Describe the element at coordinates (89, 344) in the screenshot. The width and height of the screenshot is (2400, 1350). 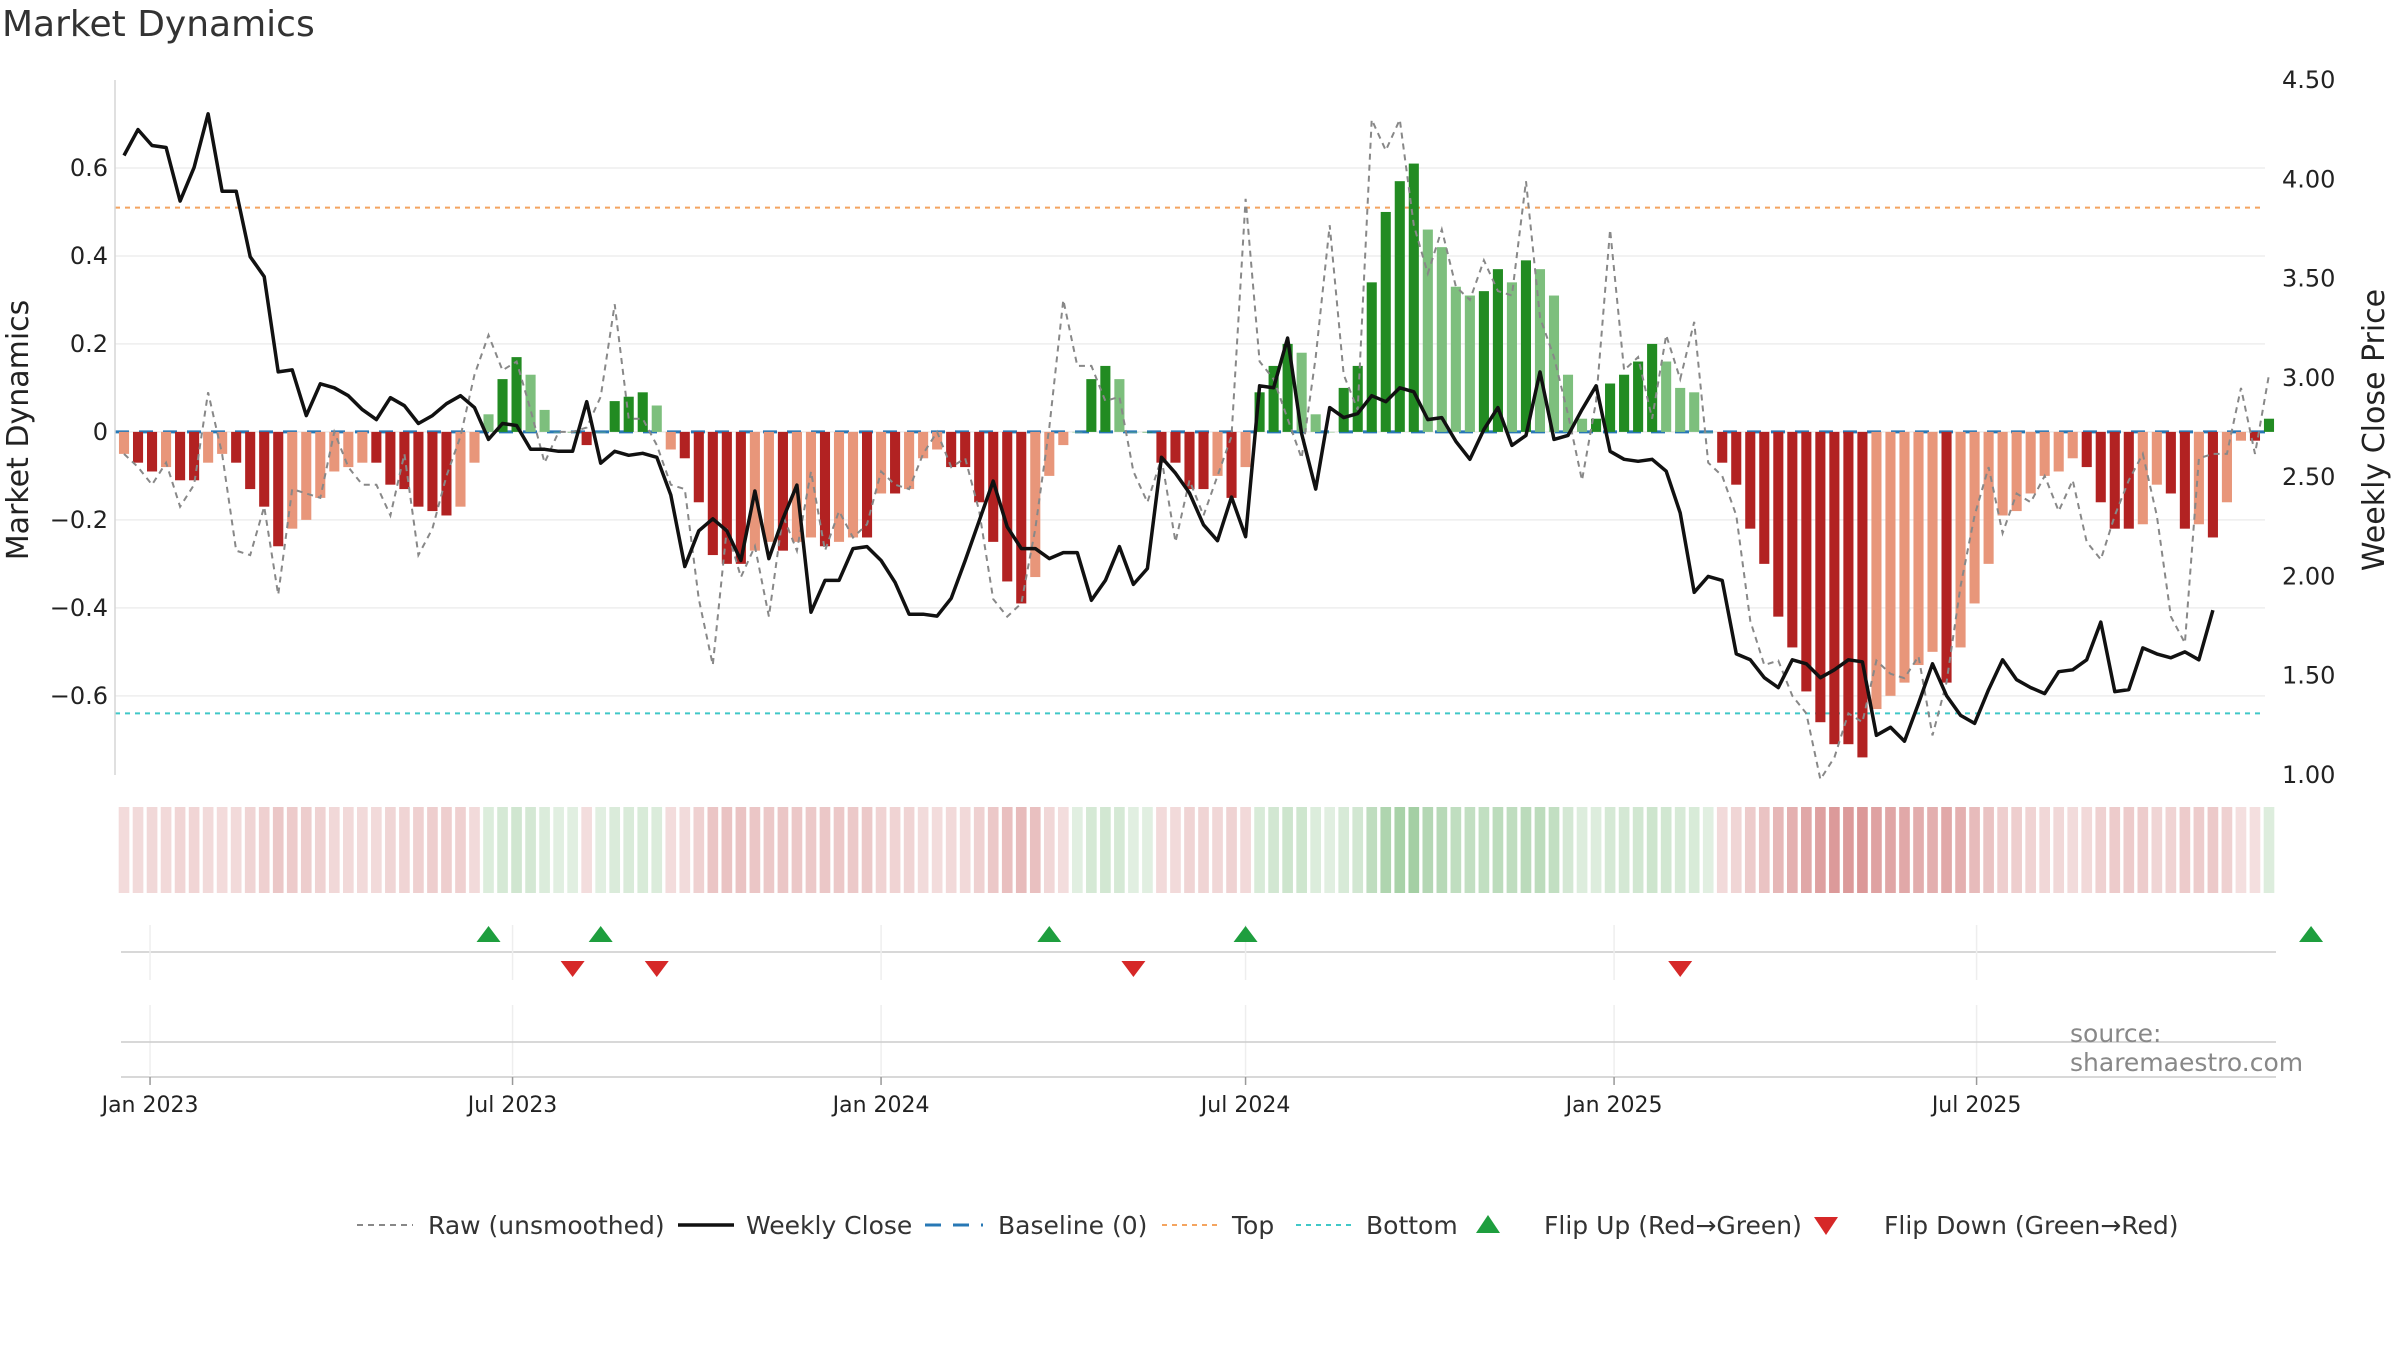
I see `left-tick-label: 0.2` at that location.